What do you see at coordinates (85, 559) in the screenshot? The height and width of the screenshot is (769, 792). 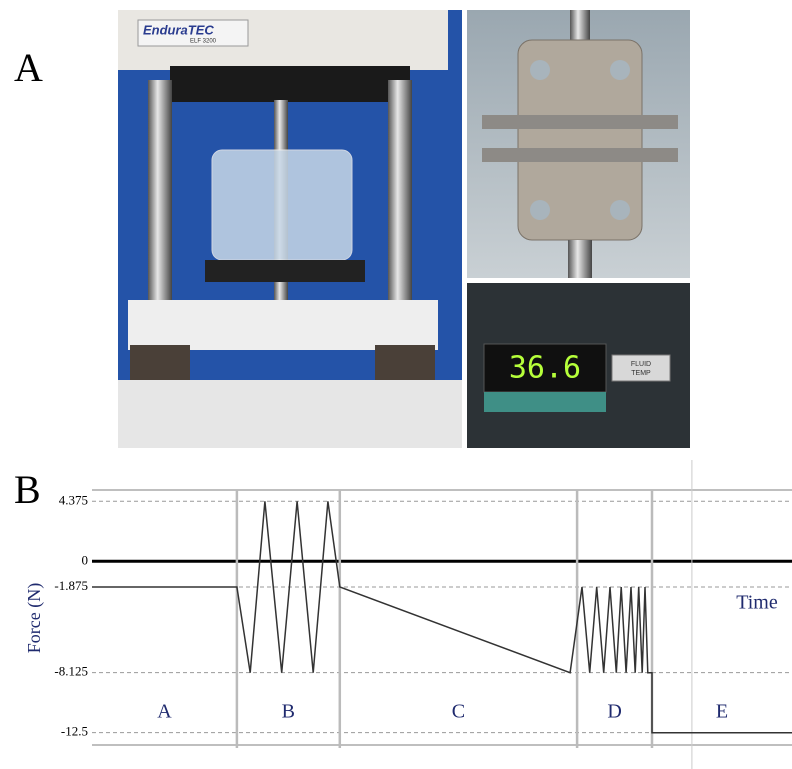 I see `y-tick-label: 0` at bounding box center [85, 559].